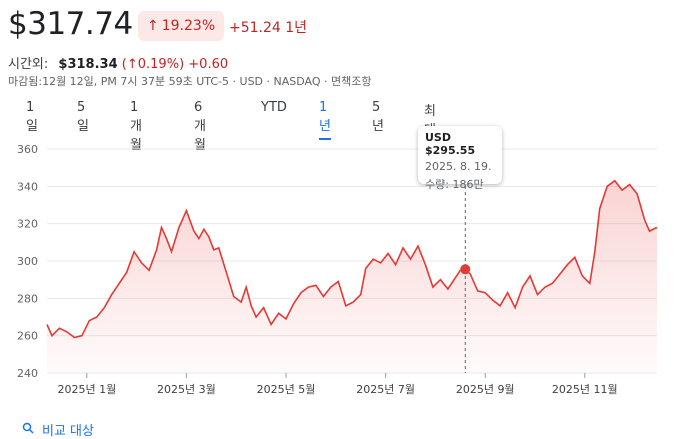 This screenshot has width=689, height=439. What do you see at coordinates (465, 269) in the screenshot?
I see `hover-point` at bounding box center [465, 269].